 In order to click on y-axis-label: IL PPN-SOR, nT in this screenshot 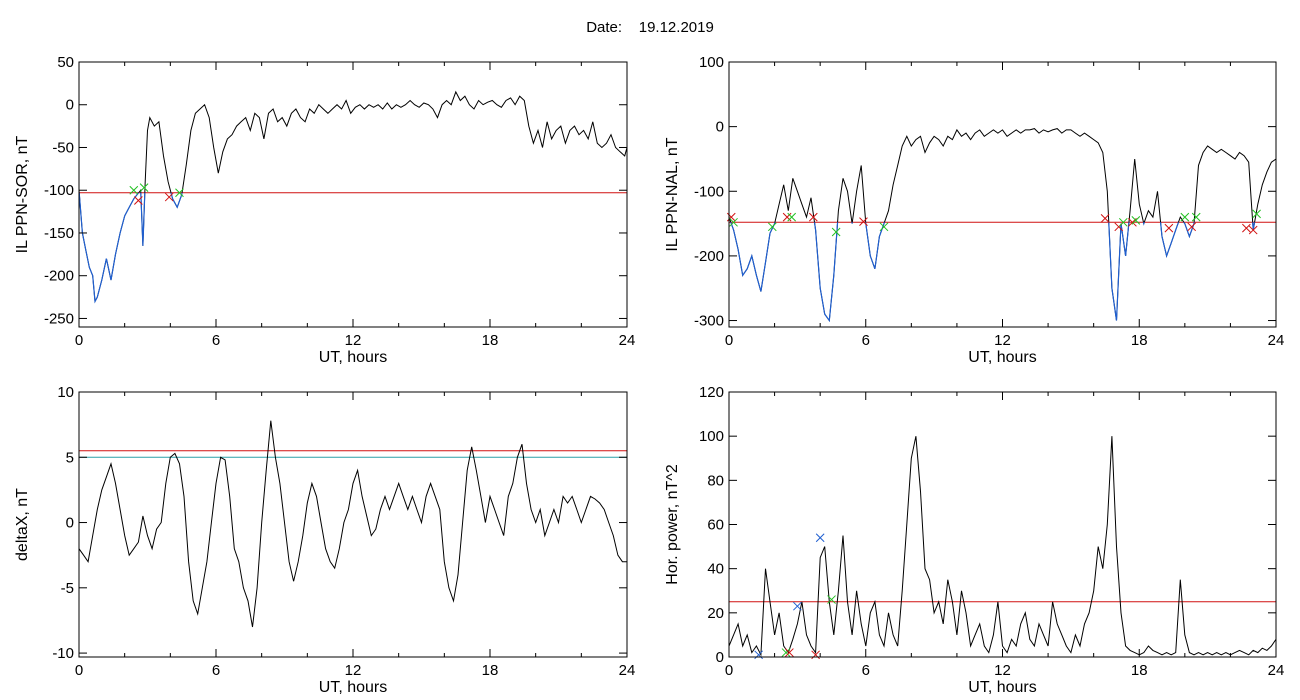, I will do `click(22, 194)`.